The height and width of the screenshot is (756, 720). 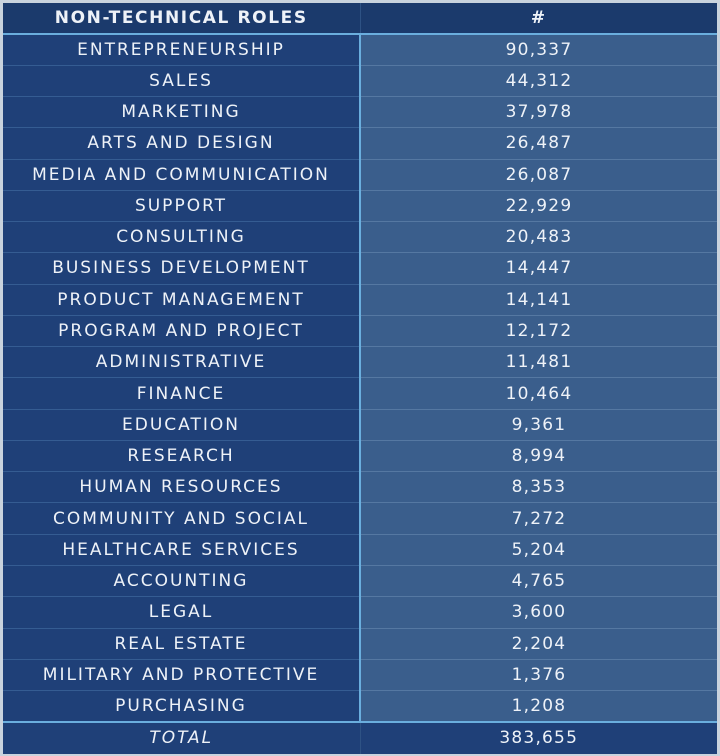 I want to click on table-row: CONSULTING 20,483, so click(x=360, y=237).